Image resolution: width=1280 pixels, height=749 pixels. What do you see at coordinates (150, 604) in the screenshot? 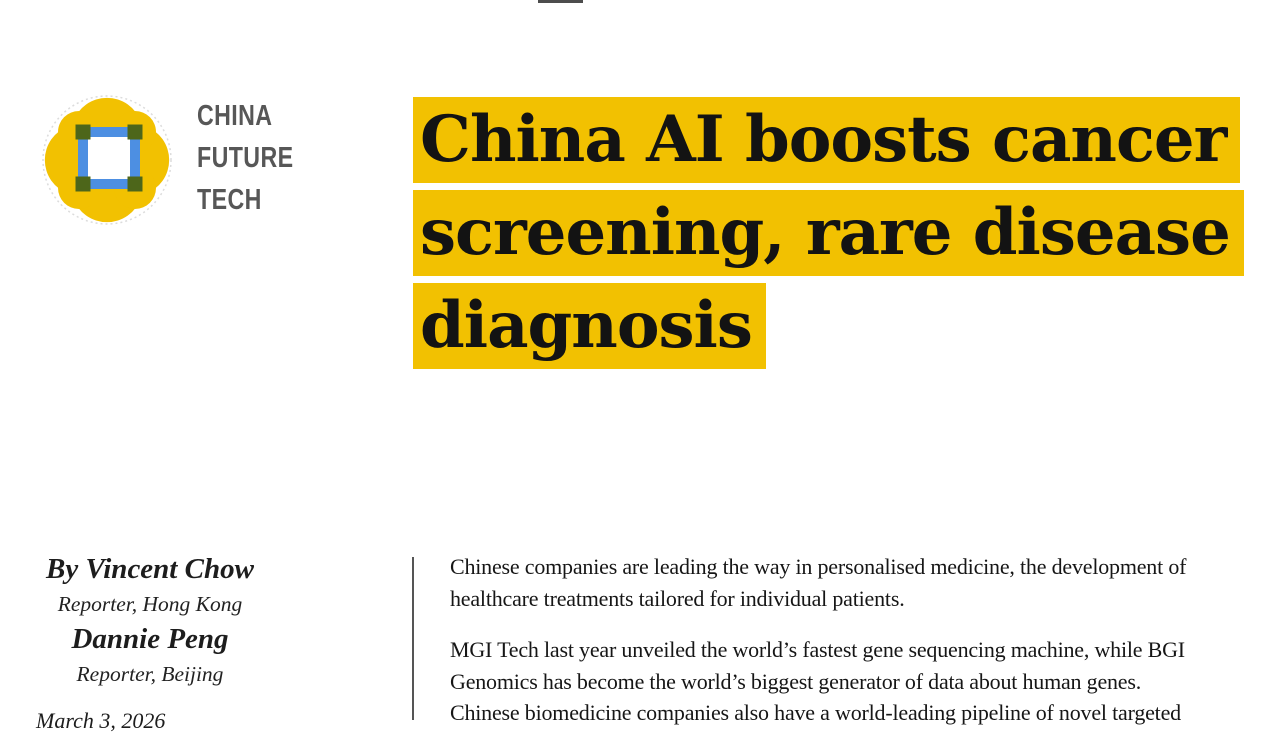
I see `author-role-primary: Reporter, Hong Kong` at bounding box center [150, 604].